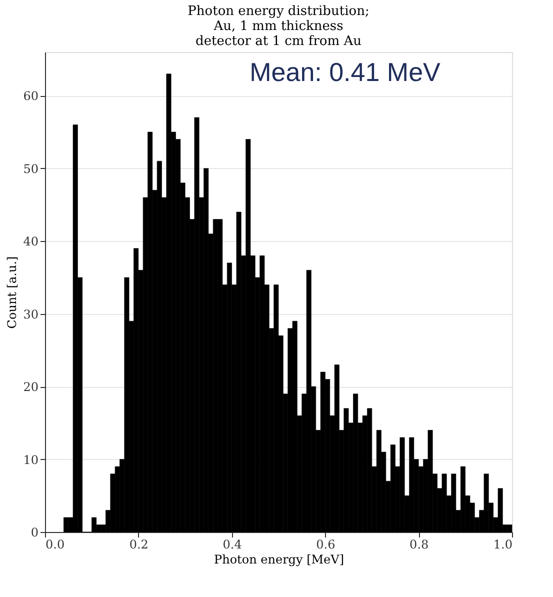 The image size is (553, 597). Describe the element at coordinates (30, 169) in the screenshot. I see `y-tick-label: 50` at that location.